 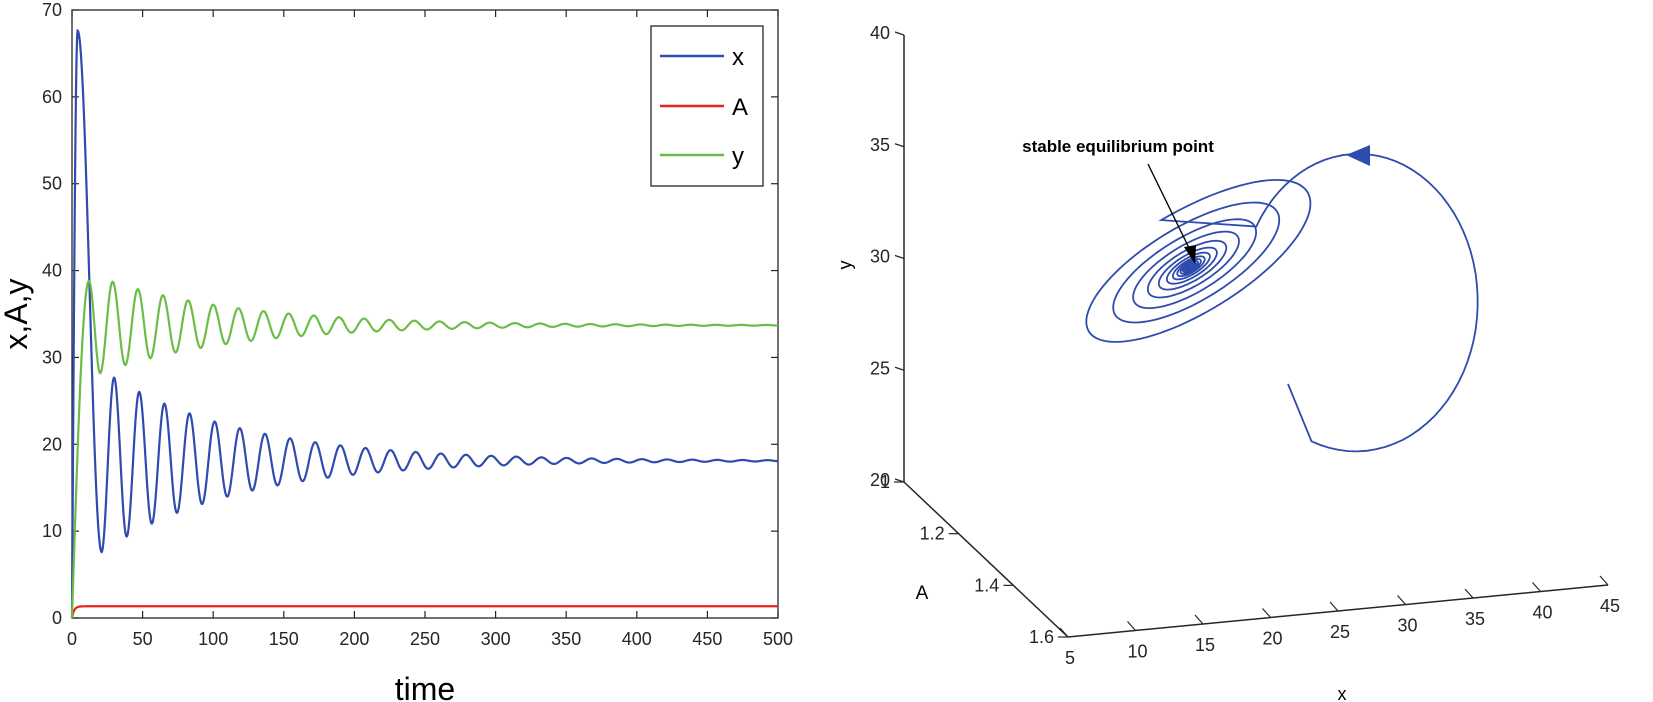 What do you see at coordinates (57, 618) in the screenshot?
I see `y-tick-label: 0` at bounding box center [57, 618].